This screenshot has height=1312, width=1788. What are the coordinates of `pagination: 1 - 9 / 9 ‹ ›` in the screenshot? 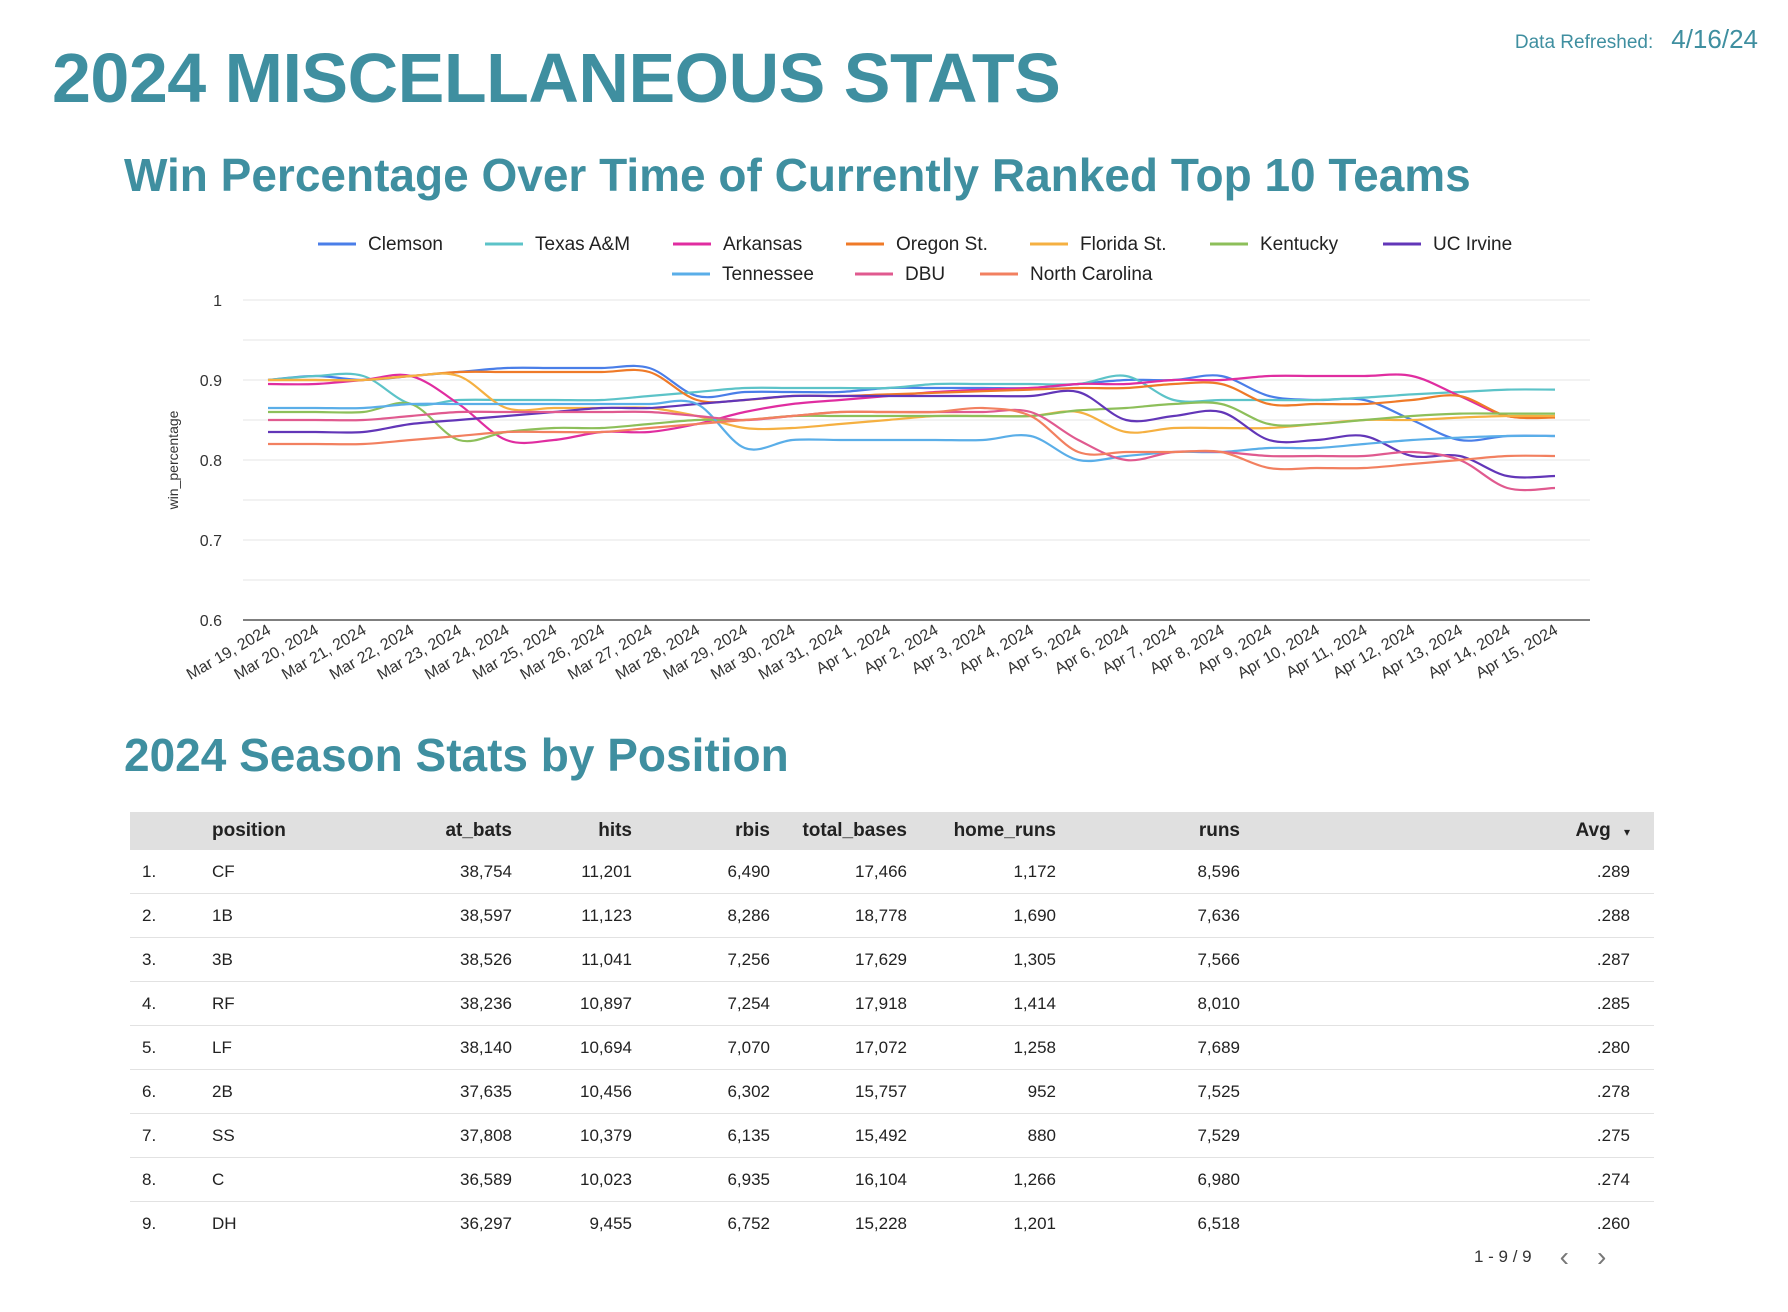 It's located at (1540, 1256).